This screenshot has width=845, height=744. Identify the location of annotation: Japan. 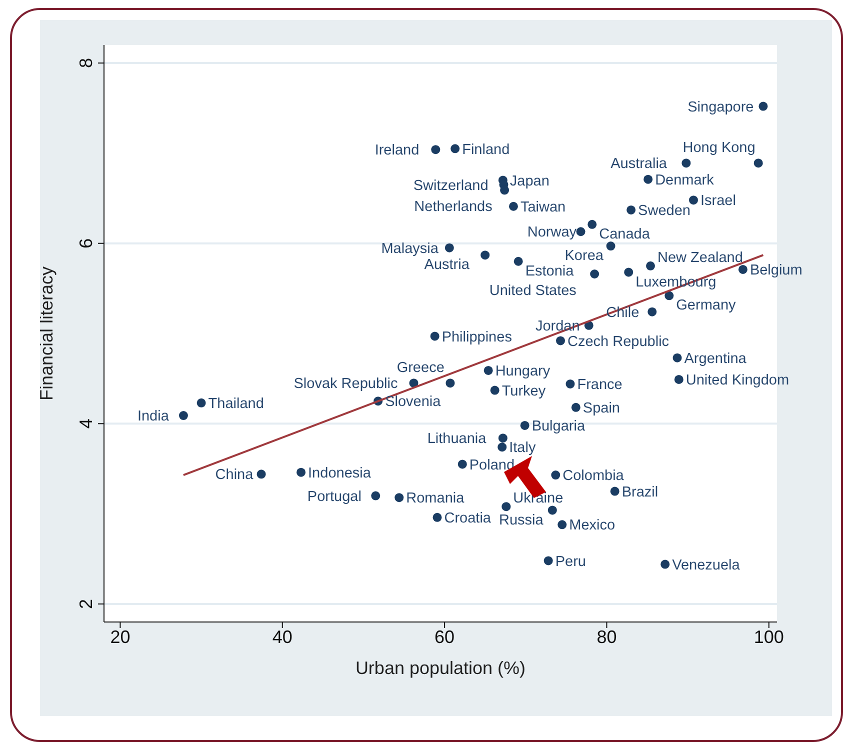
(530, 181).